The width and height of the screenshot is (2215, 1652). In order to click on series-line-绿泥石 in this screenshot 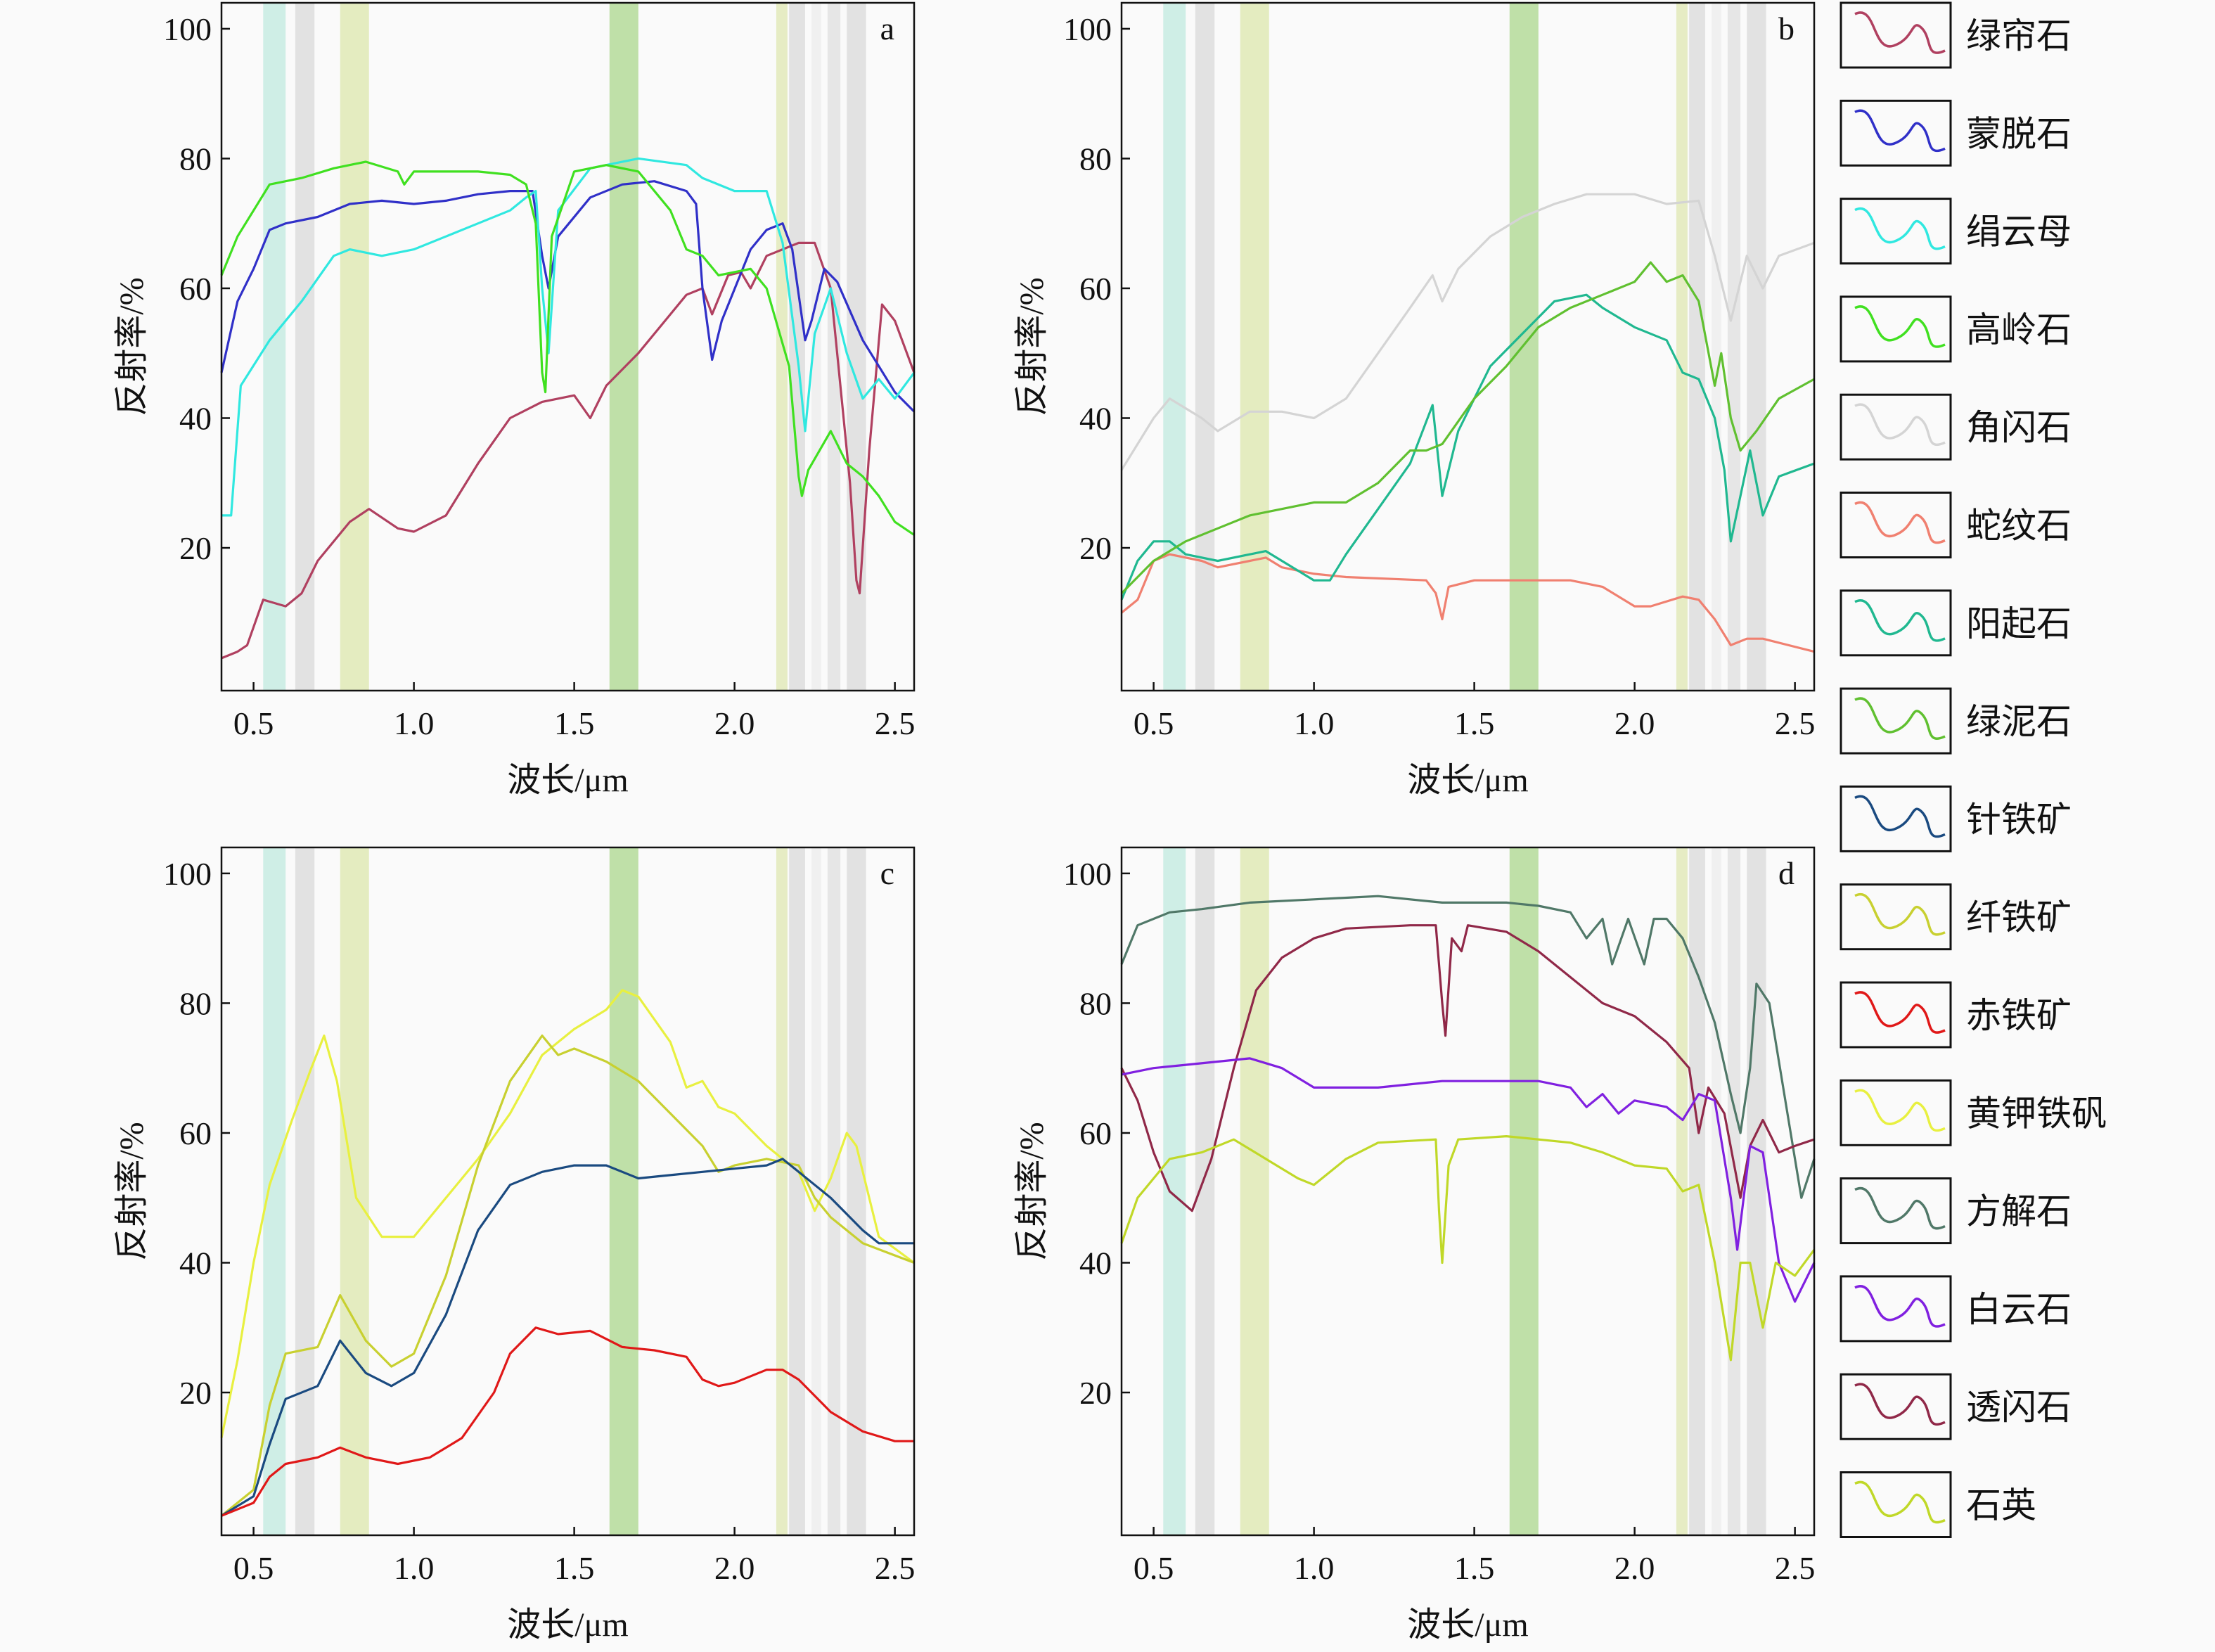, I will do `click(1467, 427)`.